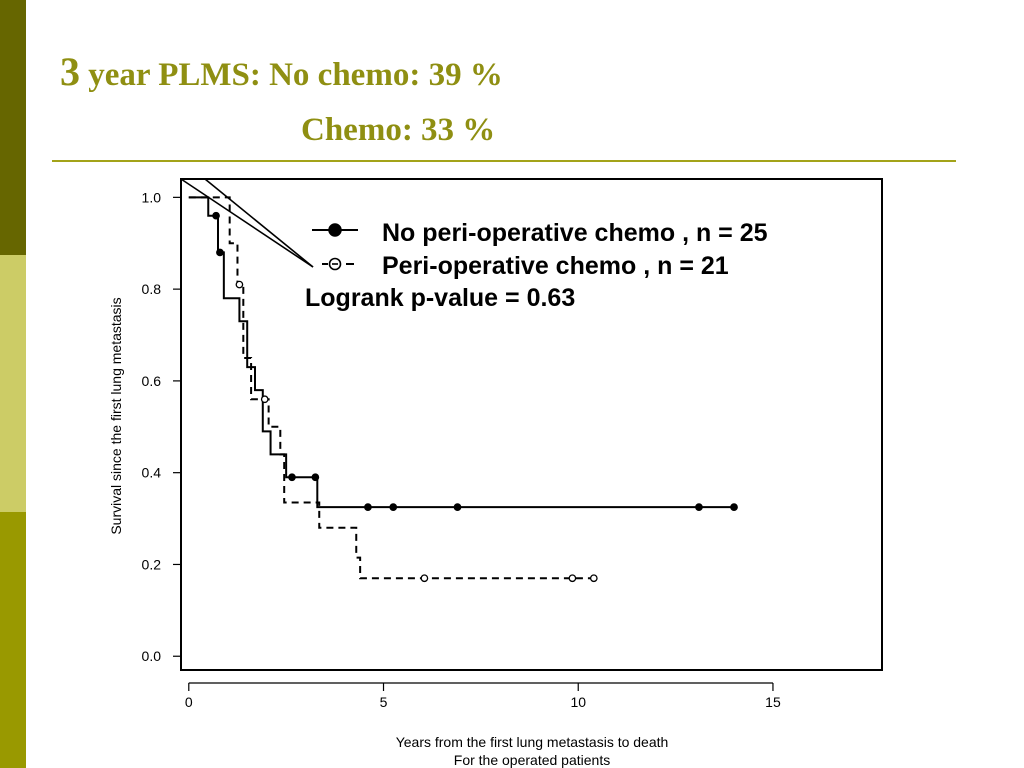 The height and width of the screenshot is (768, 1024). I want to click on y-tick-label-3: 0.6, so click(152, 381).